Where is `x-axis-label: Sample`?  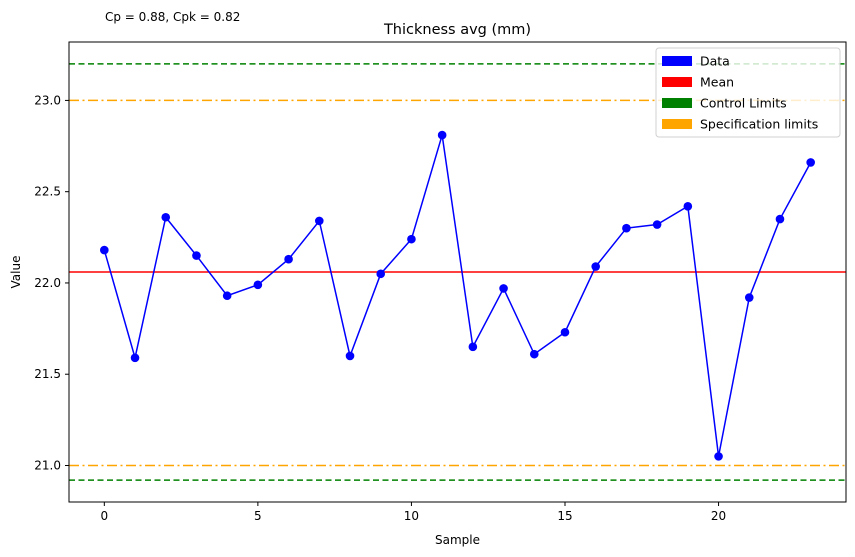 x-axis-label: Sample is located at coordinates (457, 540).